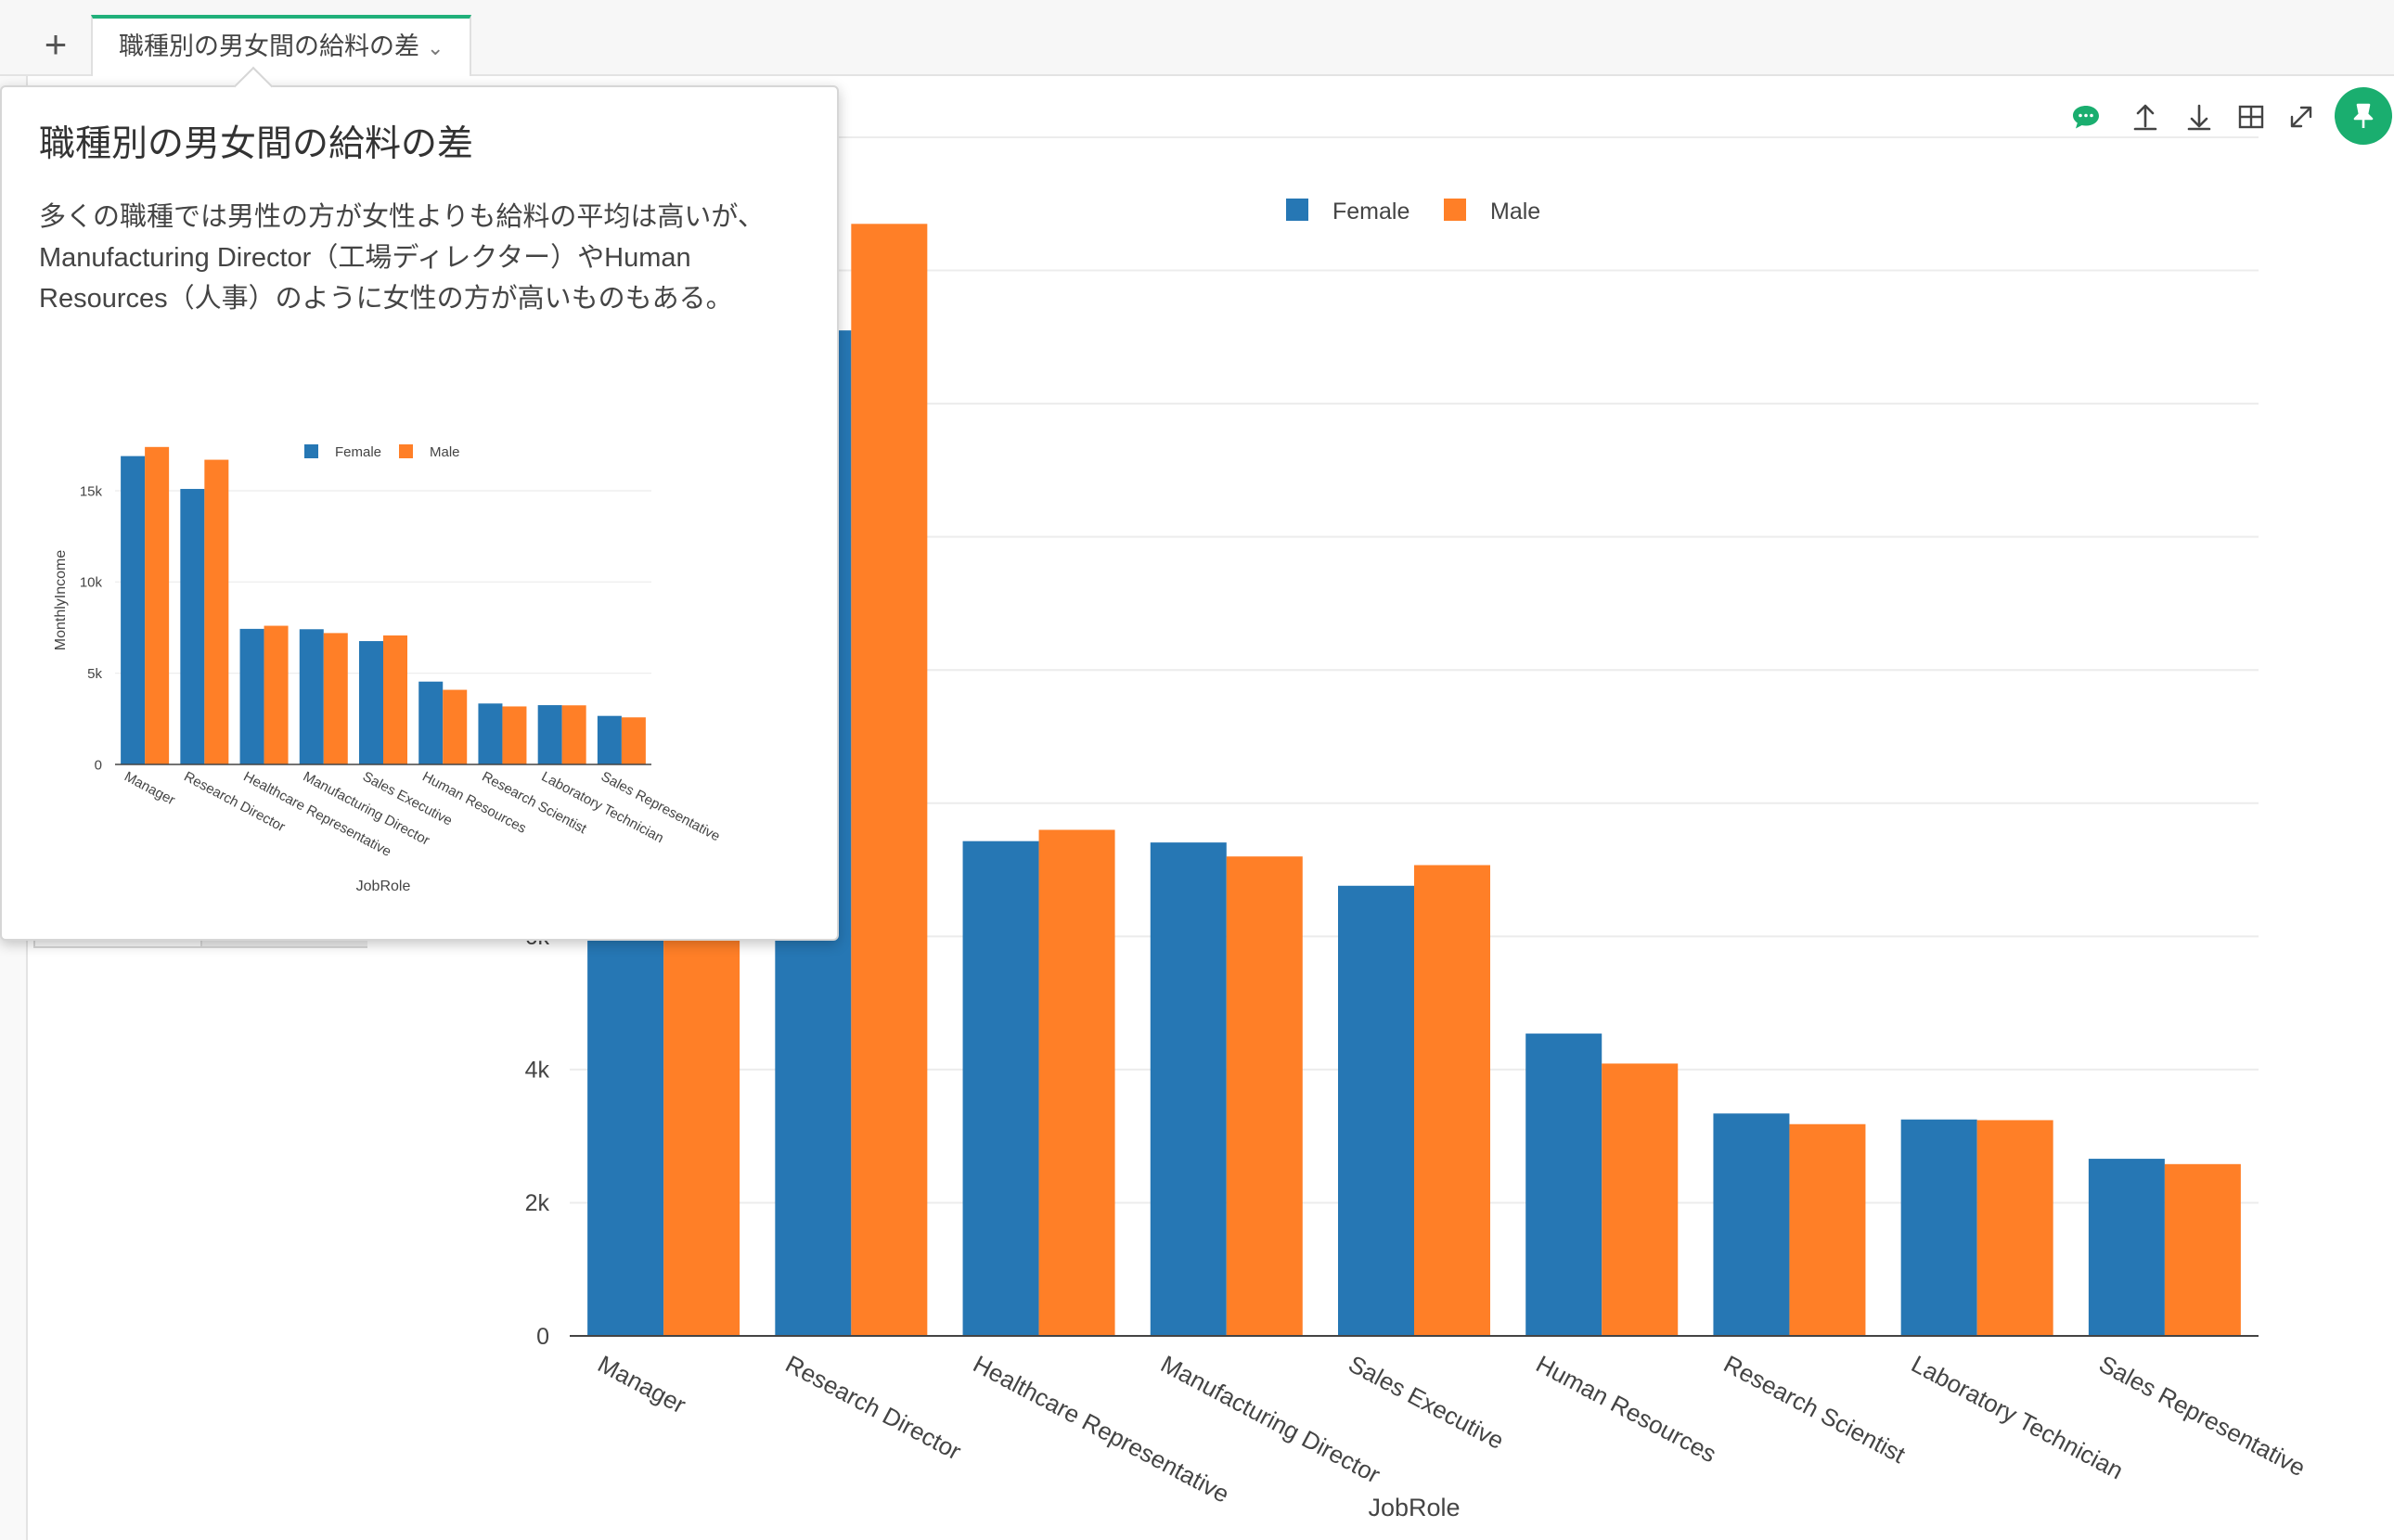 The image size is (2394, 1540). Describe the element at coordinates (95, 674) in the screenshot. I see `y-tick-label: 5k` at that location.